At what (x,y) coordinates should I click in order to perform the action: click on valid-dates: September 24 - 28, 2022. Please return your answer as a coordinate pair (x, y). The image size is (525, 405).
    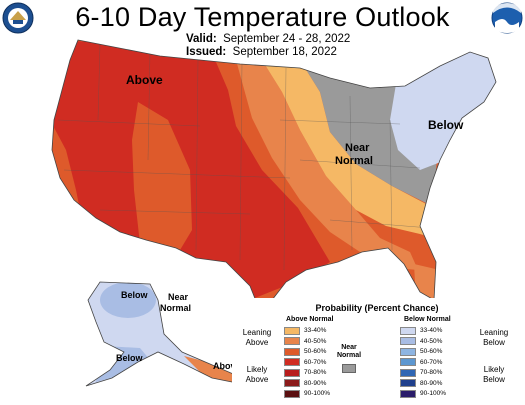
    Looking at the image, I should click on (287, 39).